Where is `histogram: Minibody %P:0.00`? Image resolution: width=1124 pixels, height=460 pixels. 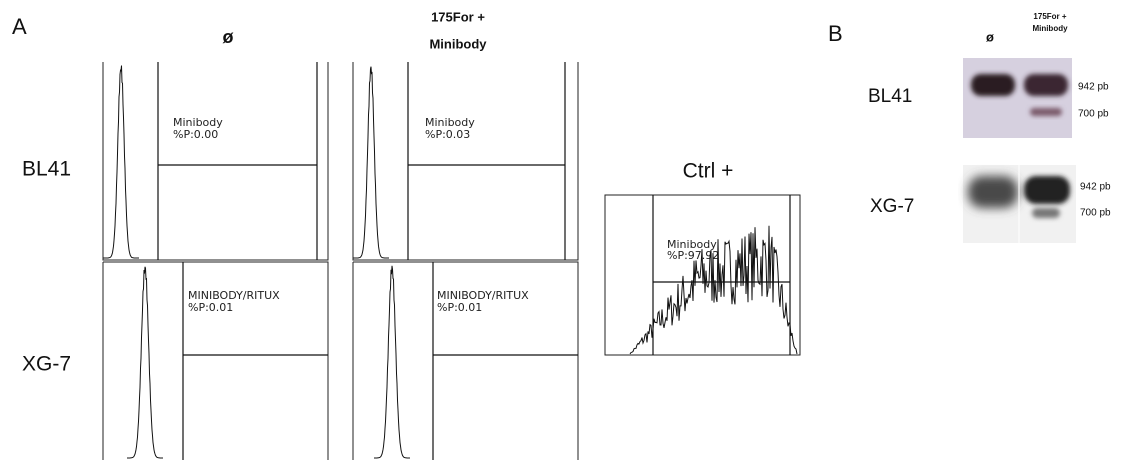
histogram: Minibody %P:0.00 is located at coordinates (215, 161).